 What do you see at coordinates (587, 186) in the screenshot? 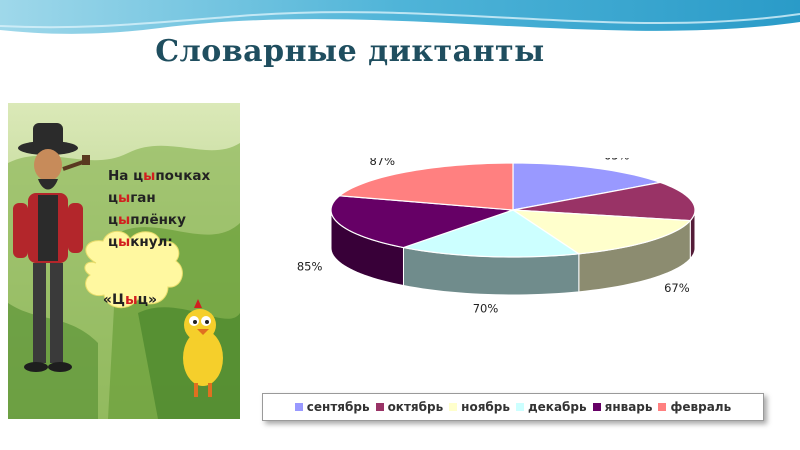
I see `pie-slice-сентябрь` at bounding box center [587, 186].